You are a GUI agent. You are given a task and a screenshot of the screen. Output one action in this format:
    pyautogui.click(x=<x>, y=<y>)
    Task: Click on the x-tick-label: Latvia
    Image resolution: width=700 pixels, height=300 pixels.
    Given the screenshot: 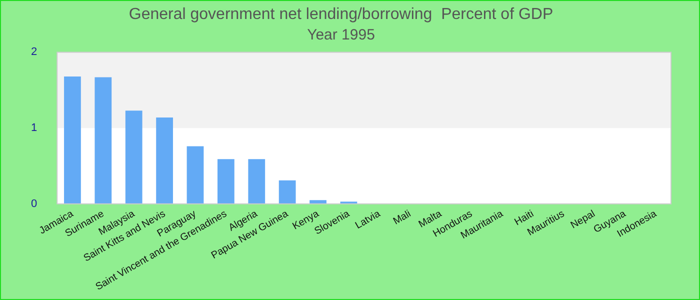 What is the action you would take?
    pyautogui.click(x=368, y=220)
    